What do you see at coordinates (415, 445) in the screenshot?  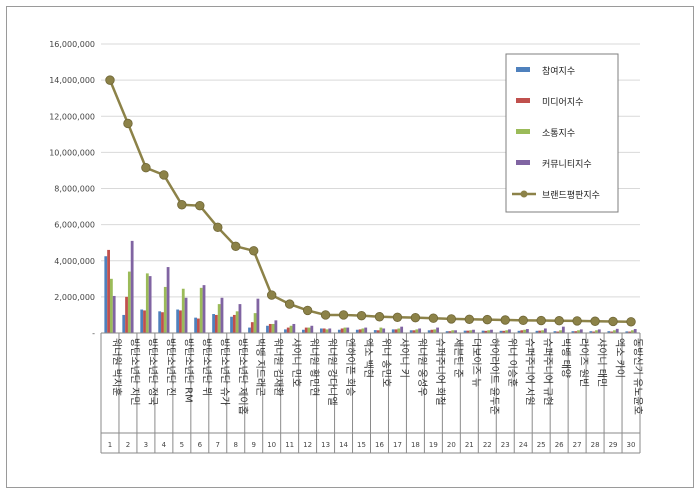 I see `rank-label: 18` at bounding box center [415, 445].